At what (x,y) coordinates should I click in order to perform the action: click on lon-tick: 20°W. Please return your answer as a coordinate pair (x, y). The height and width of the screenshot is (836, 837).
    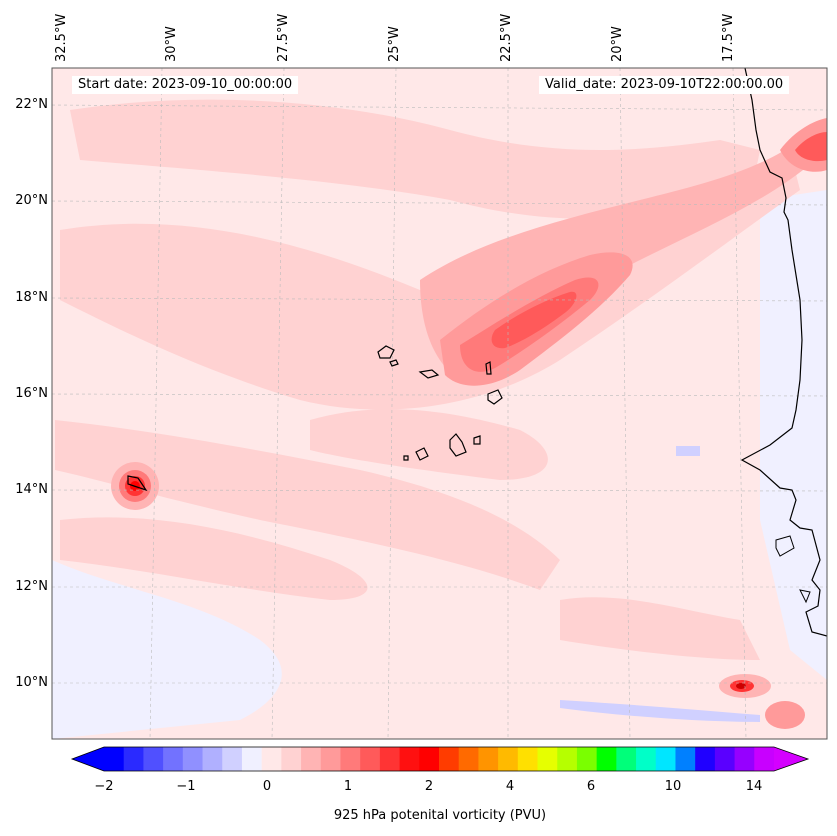
    Looking at the image, I should click on (617, 44).